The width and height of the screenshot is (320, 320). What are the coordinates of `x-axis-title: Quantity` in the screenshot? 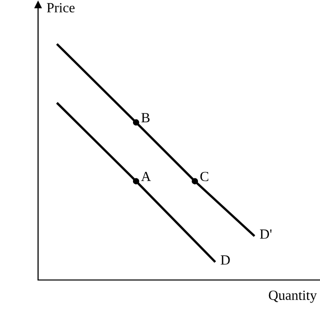 It's located at (292, 296).